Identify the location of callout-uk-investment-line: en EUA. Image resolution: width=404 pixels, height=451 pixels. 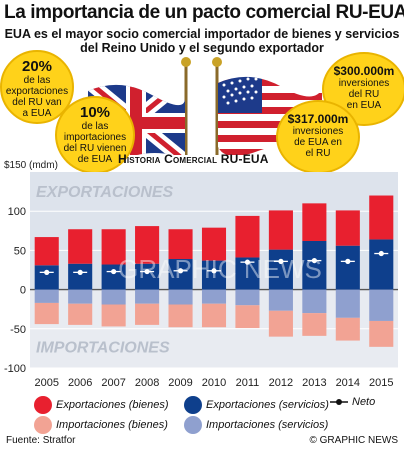
(364, 105).